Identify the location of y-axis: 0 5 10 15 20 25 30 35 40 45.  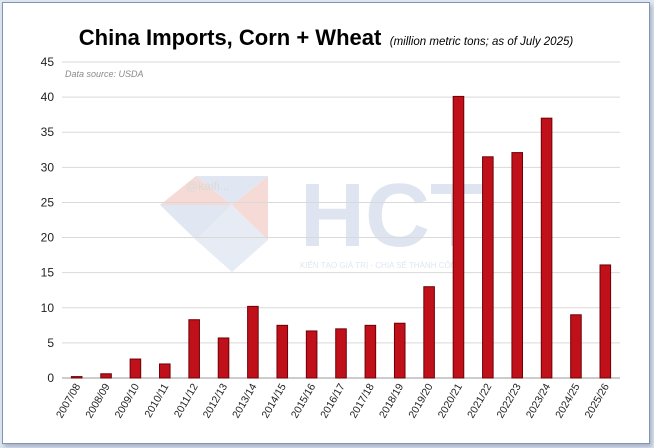
(48, 220).